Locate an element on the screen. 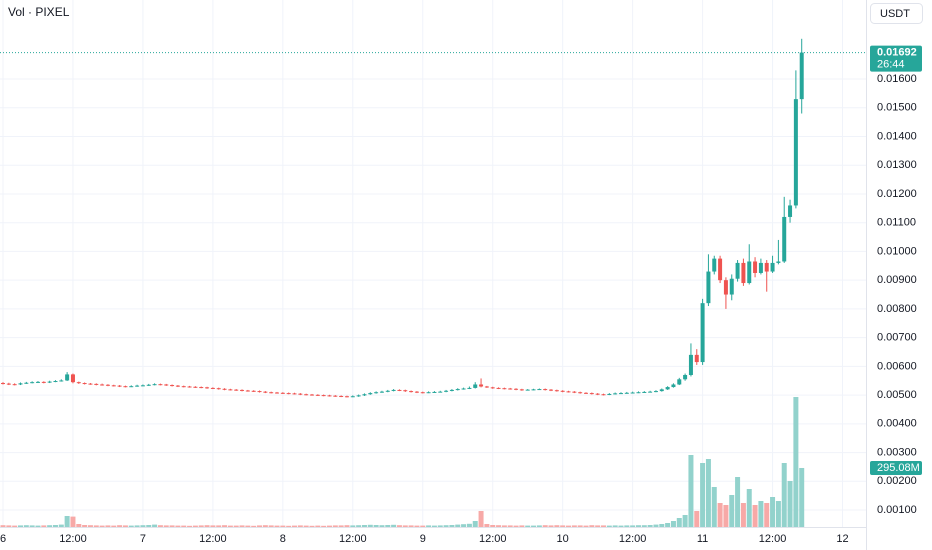  currency-button is located at coordinates (896, 13).